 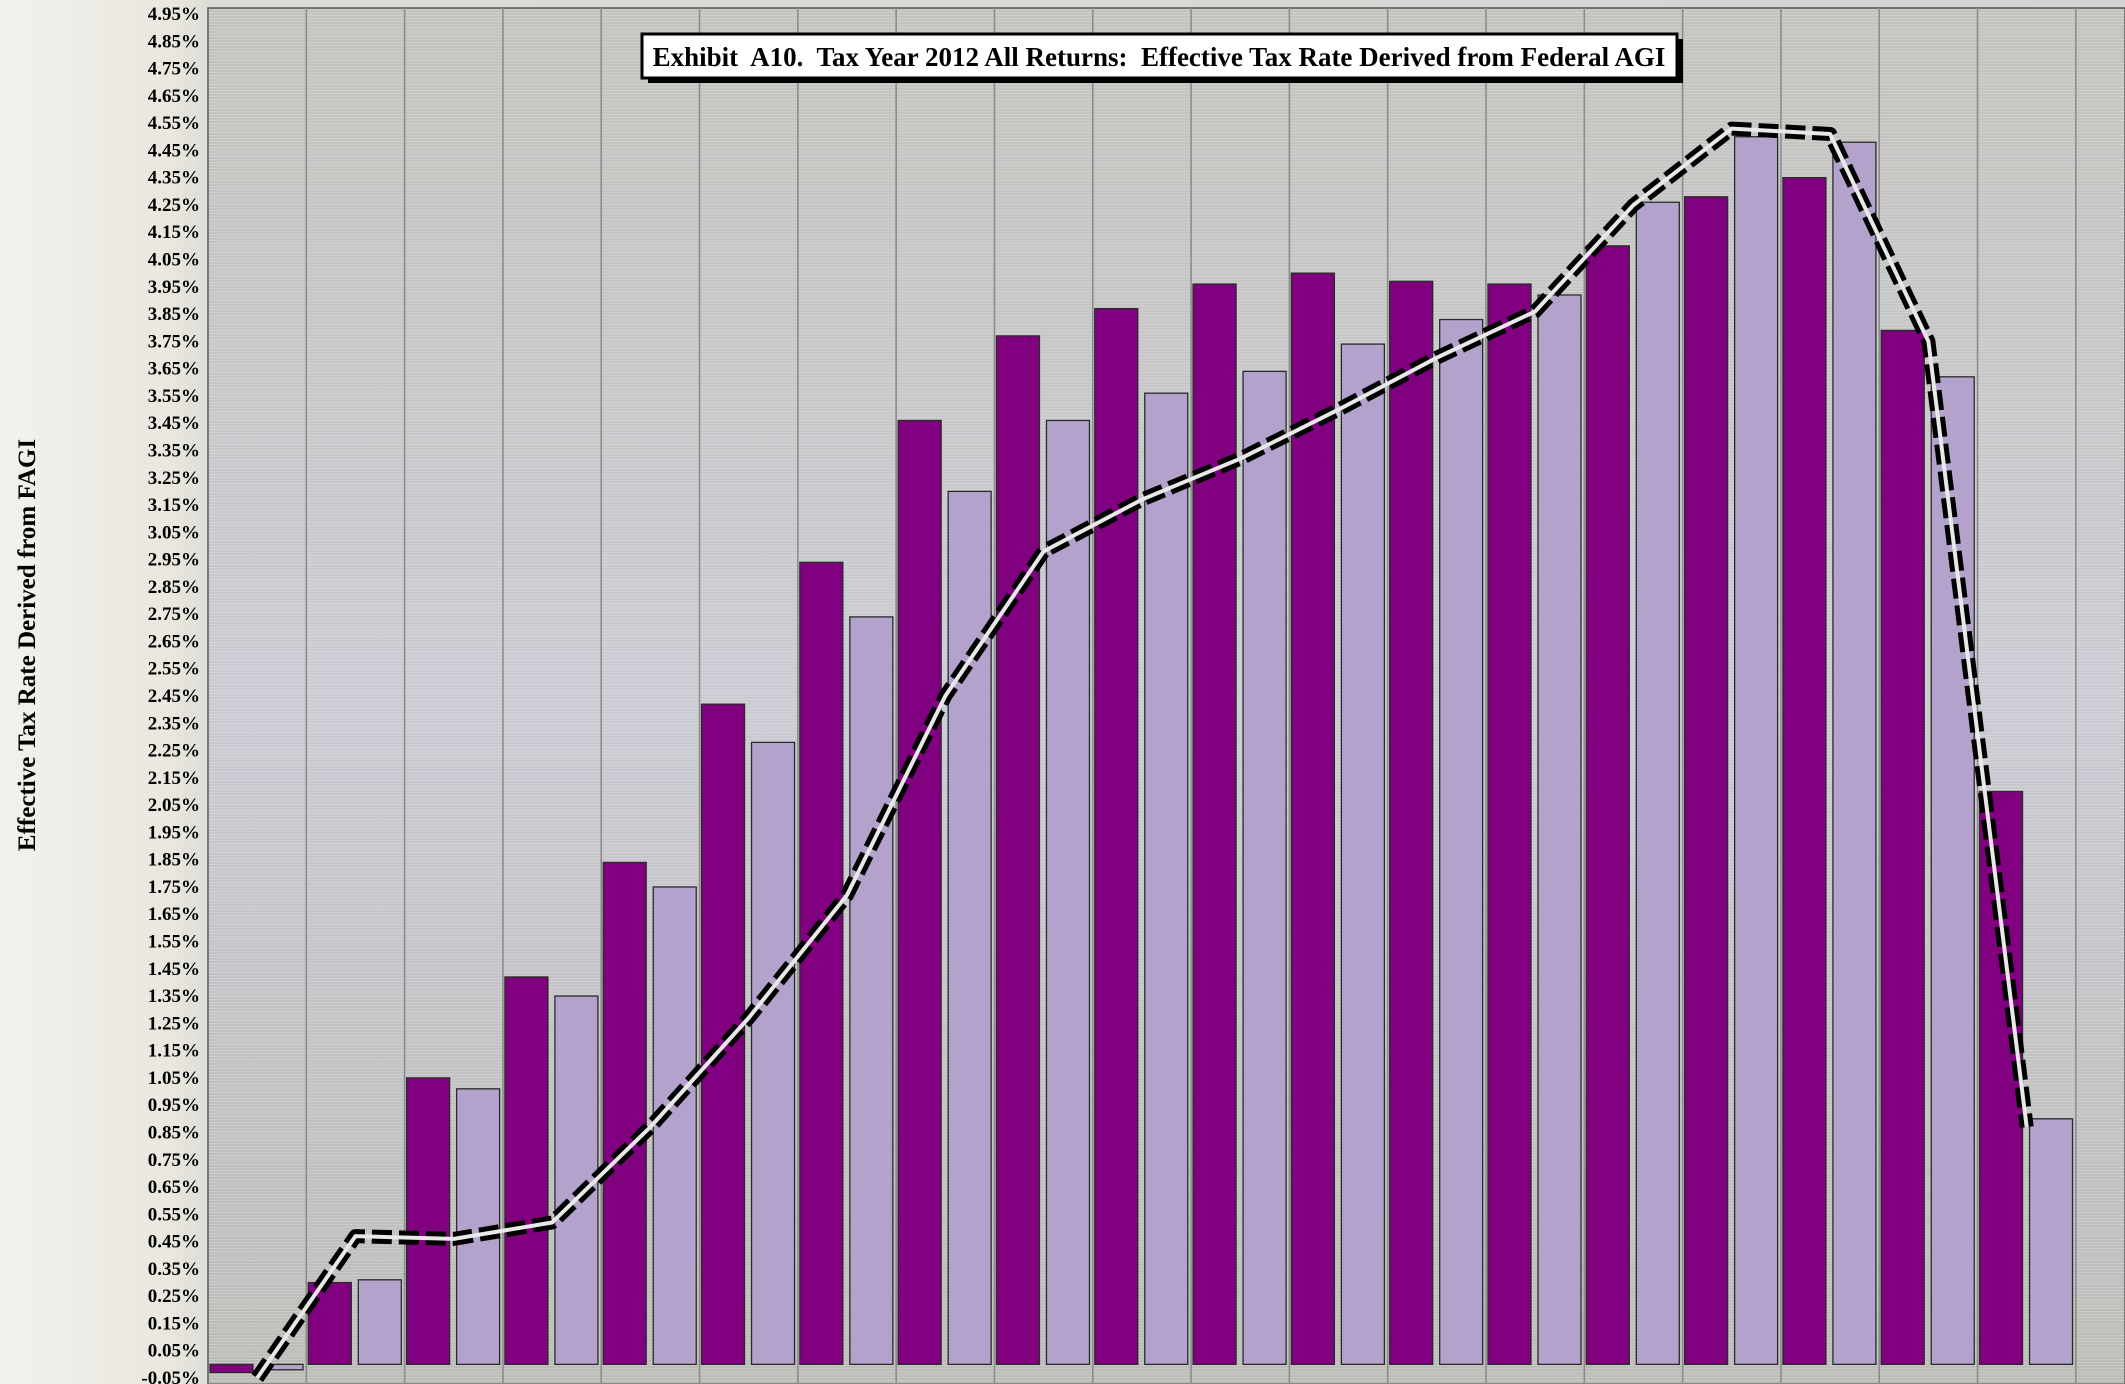 I want to click on y-tick-label: 4.95%, so click(x=174, y=14).